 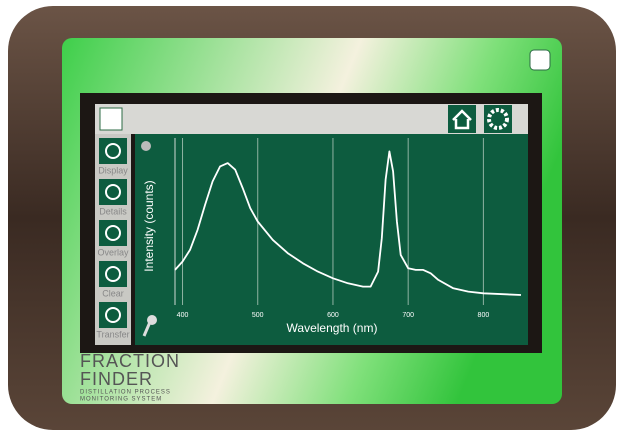 I want to click on y-axis-label: Intensity (counts), so click(x=149, y=225).